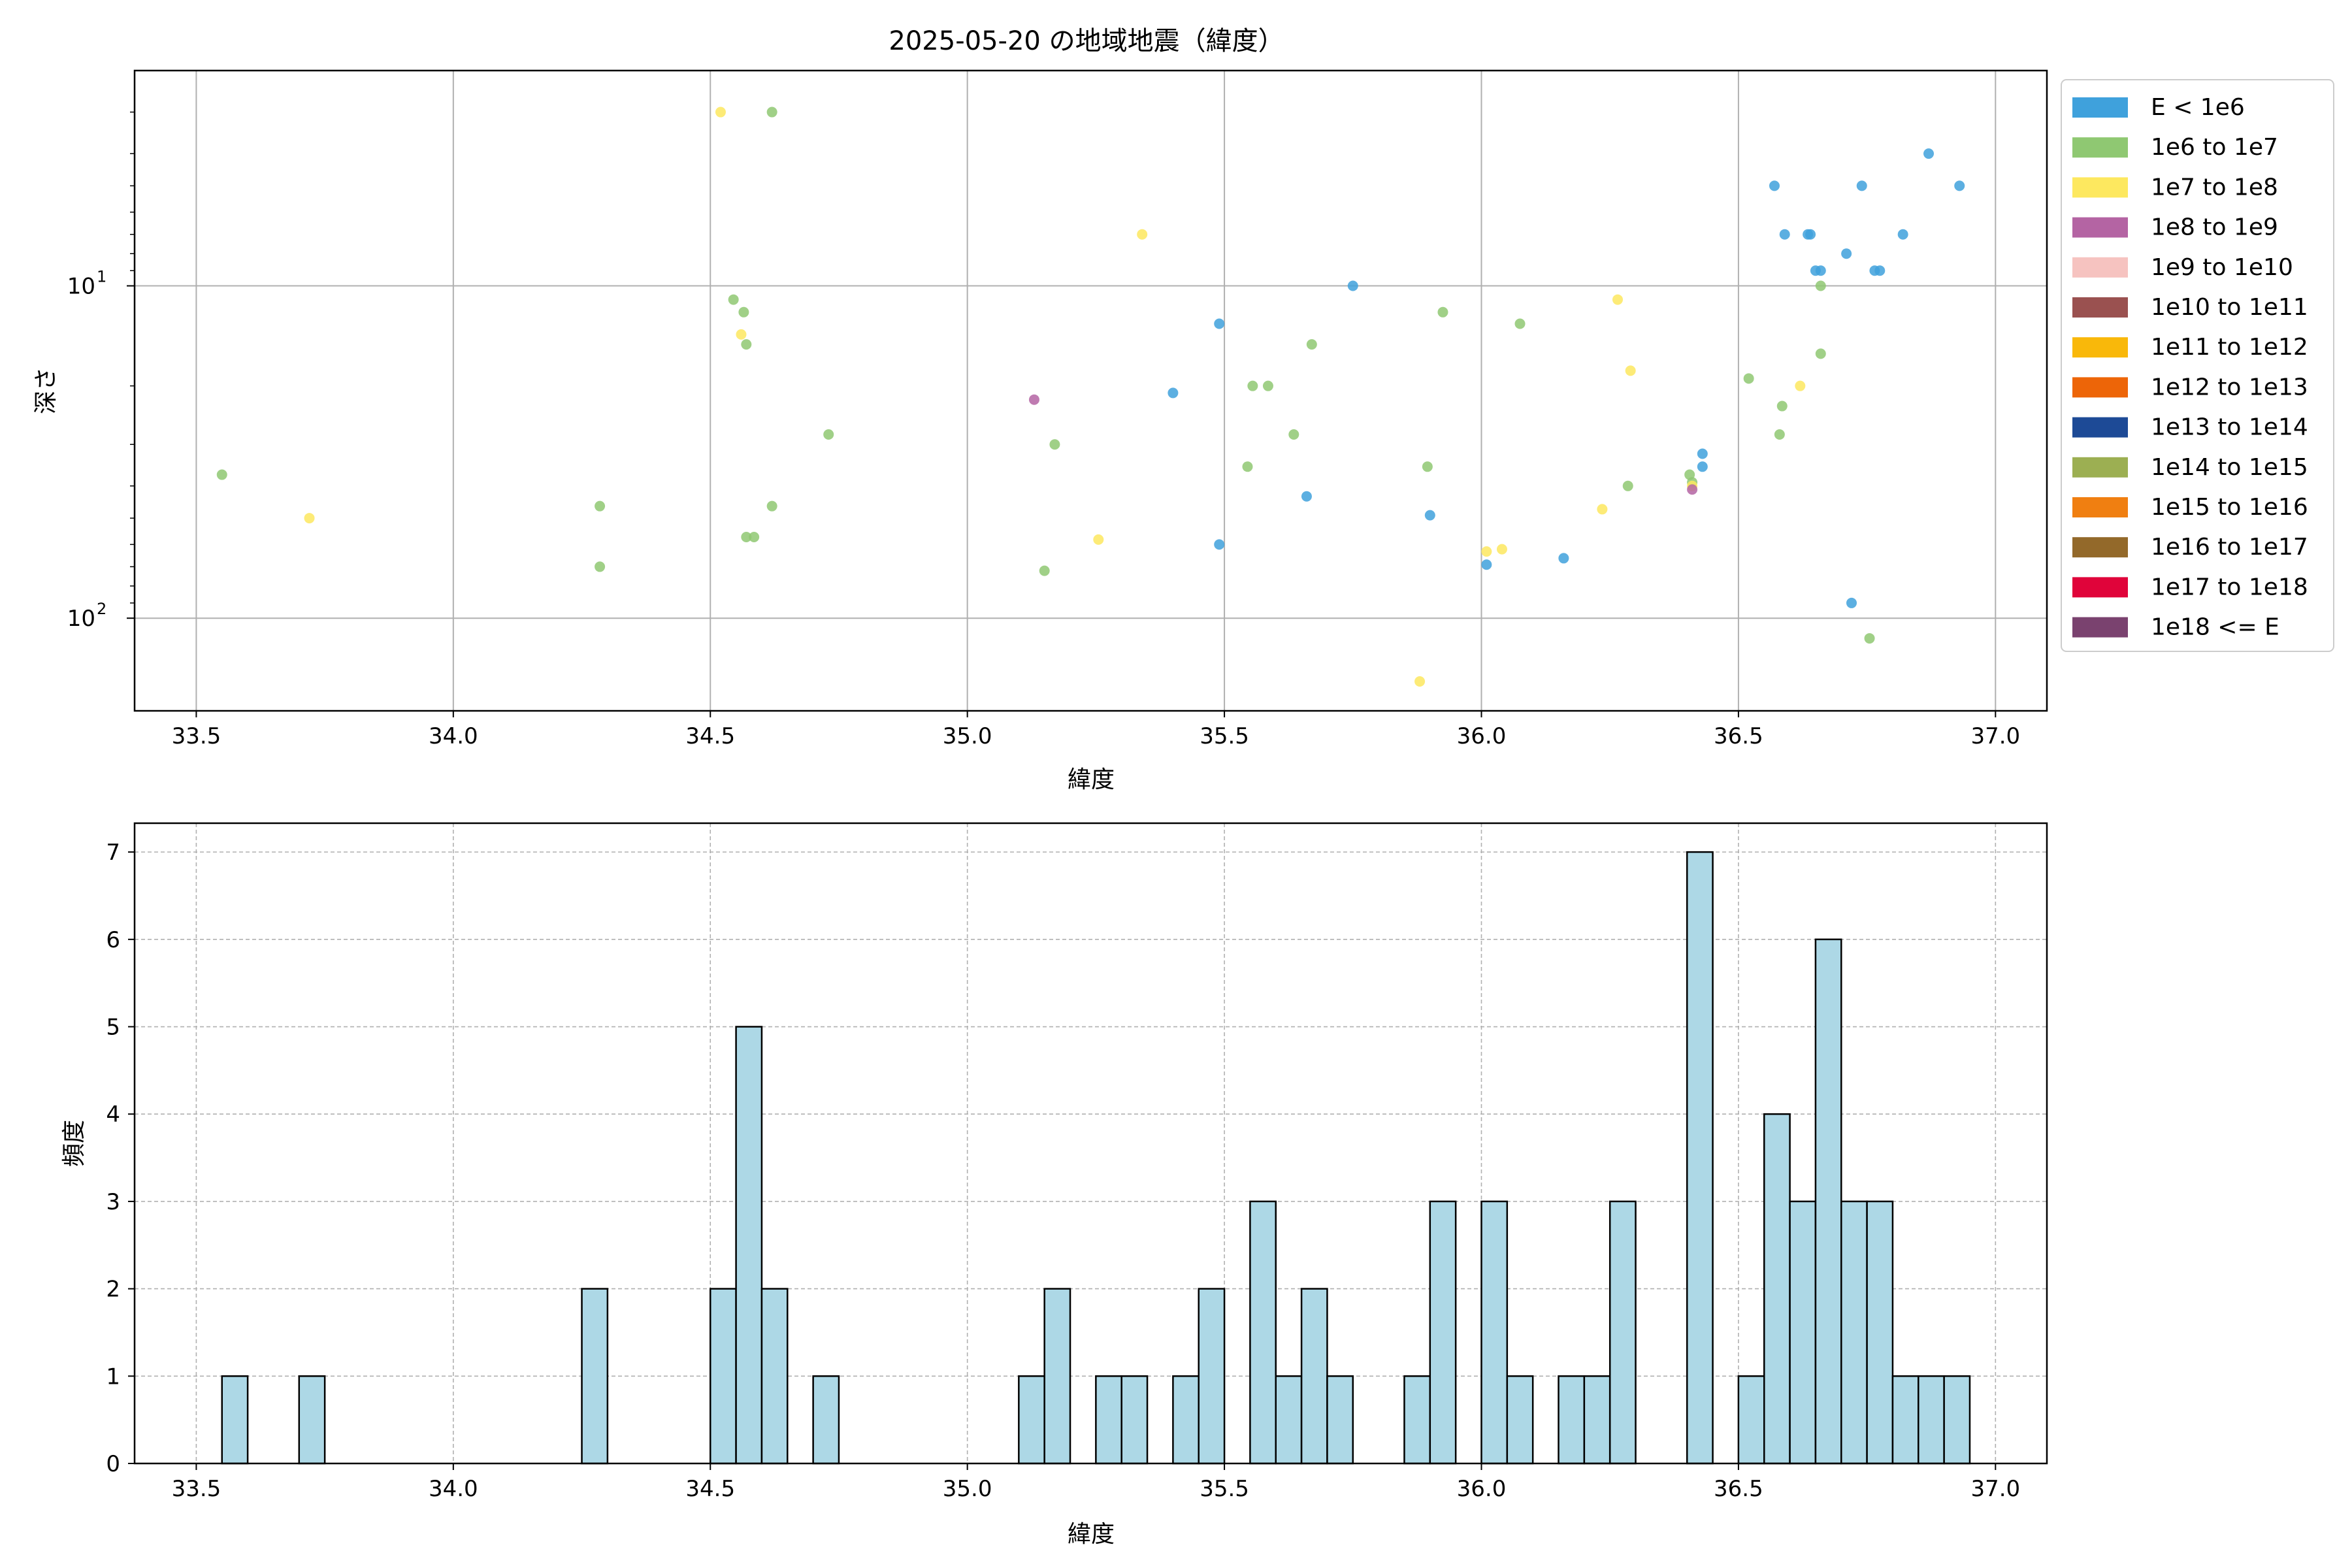  Describe the element at coordinates (1224, 736) in the screenshot. I see `scatter-x-tick-label: 35.5` at that location.